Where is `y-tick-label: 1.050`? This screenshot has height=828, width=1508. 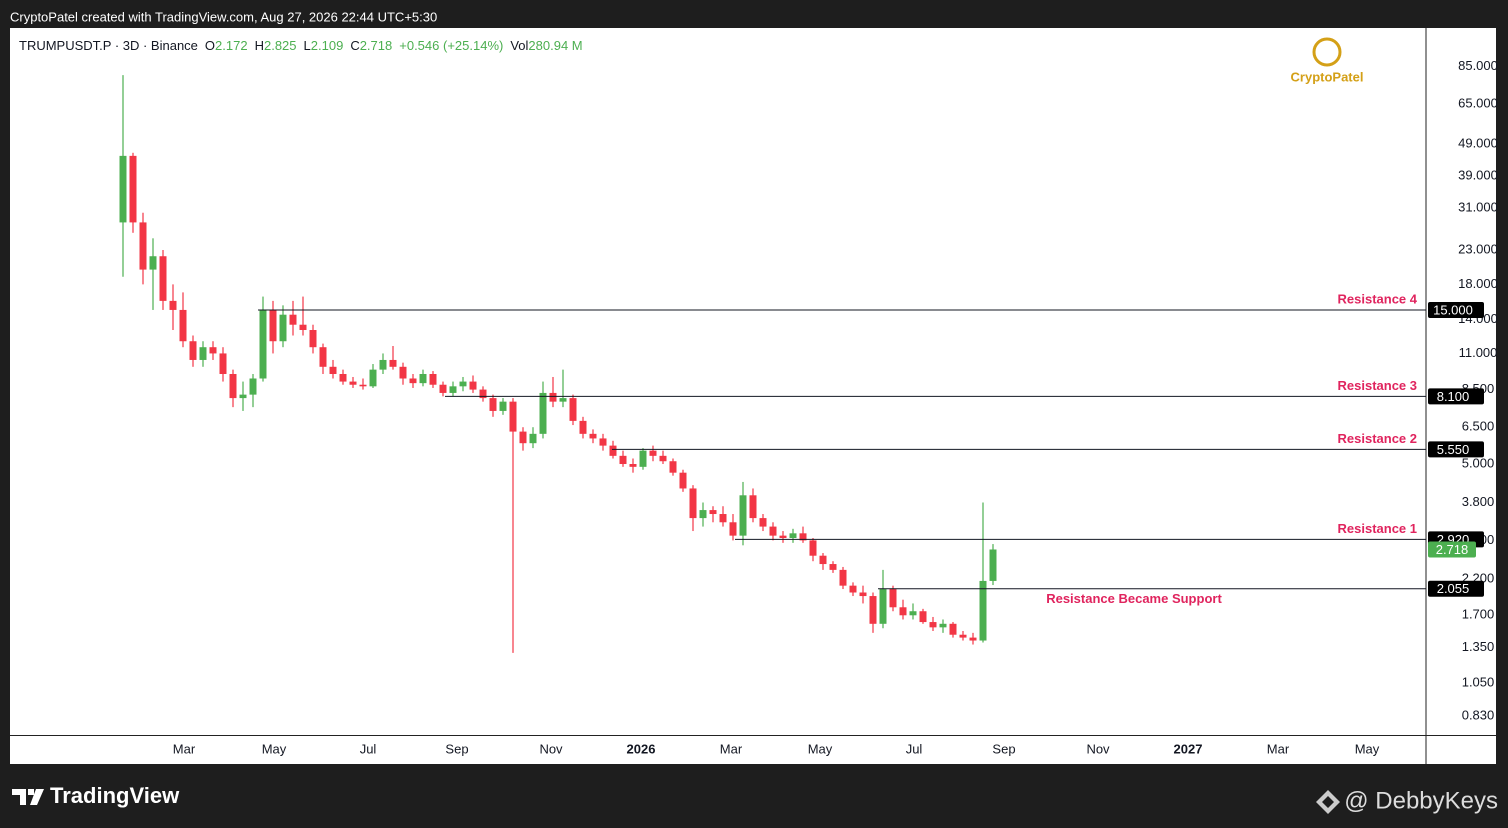 y-tick-label: 1.050 is located at coordinates (1478, 681).